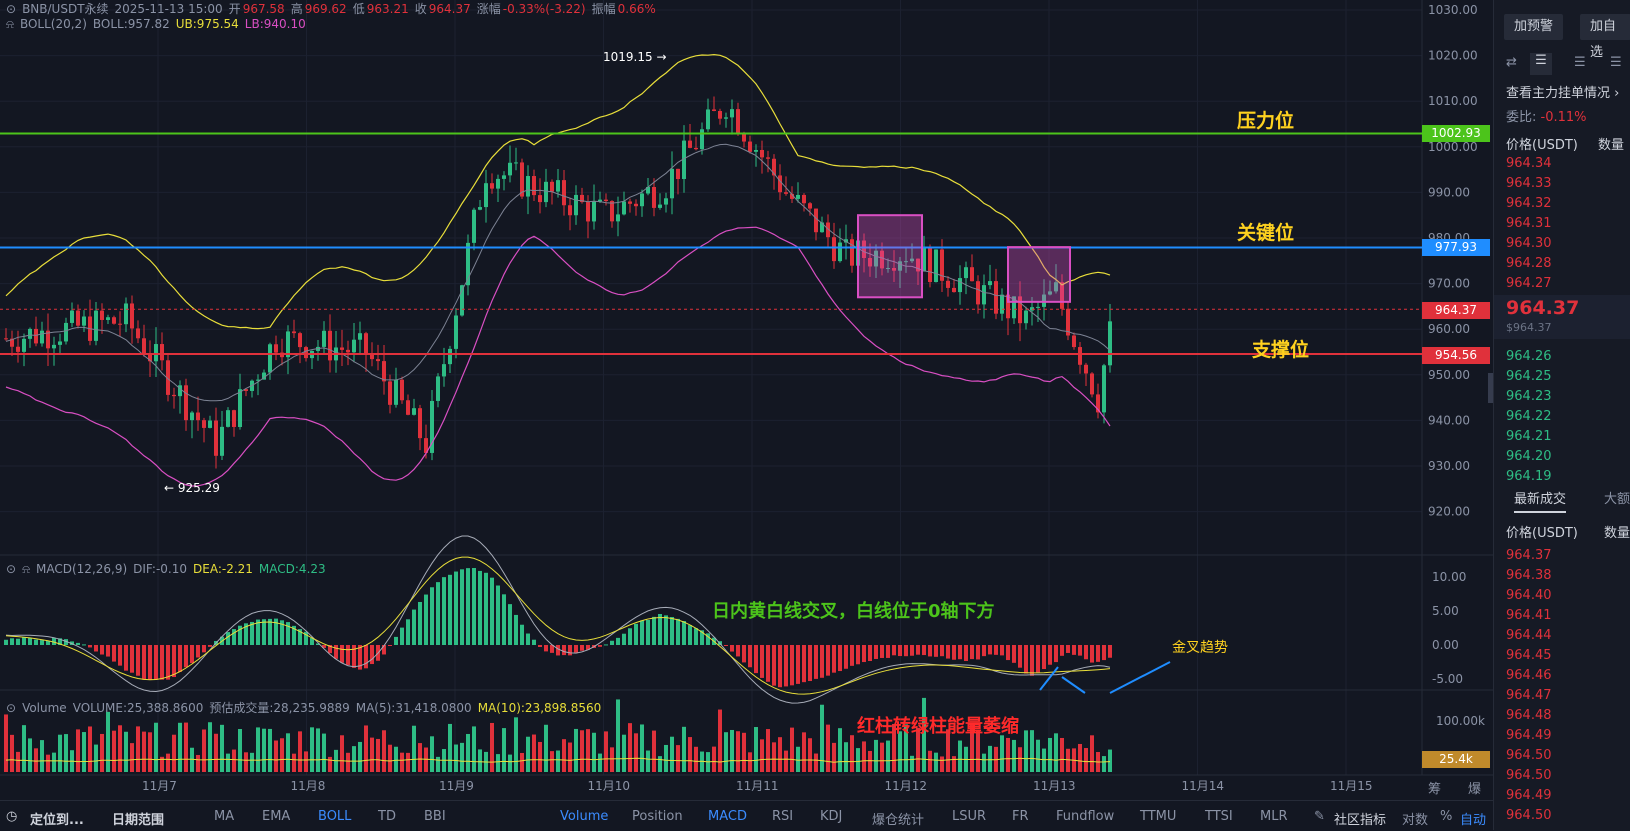 Image resolution: width=1630 pixels, height=831 pixels. I want to click on ask-row: 964.28, so click(1529, 263).